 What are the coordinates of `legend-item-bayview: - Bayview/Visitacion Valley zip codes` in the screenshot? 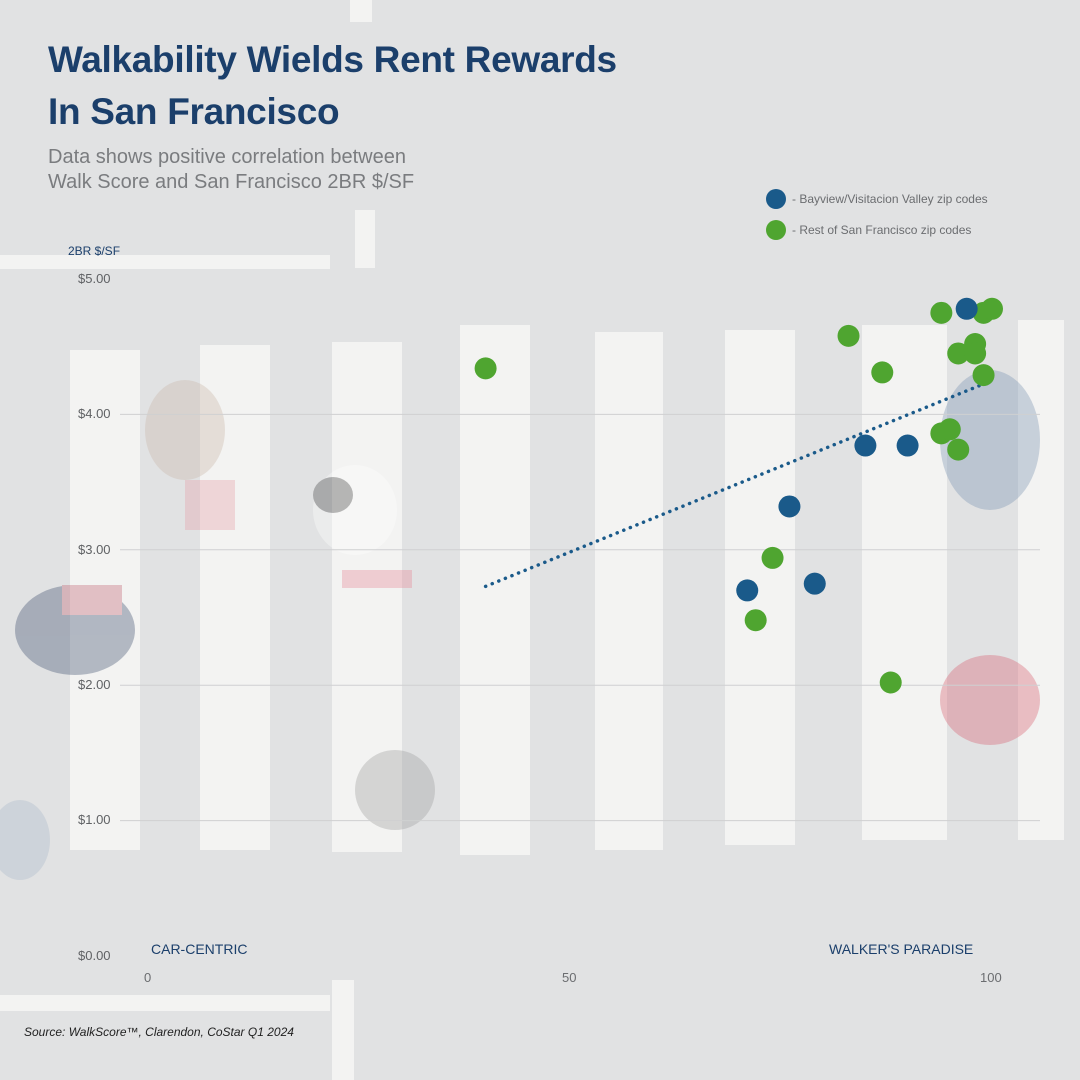 It's located at (877, 198).